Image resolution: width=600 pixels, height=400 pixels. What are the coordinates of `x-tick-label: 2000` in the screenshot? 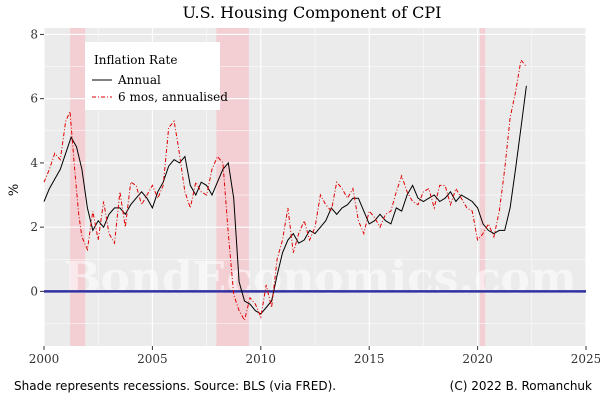 It's located at (44, 359).